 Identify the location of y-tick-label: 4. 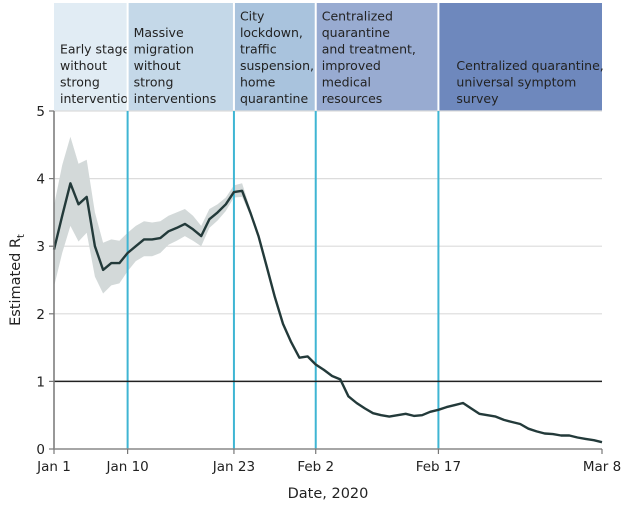
(40, 180).